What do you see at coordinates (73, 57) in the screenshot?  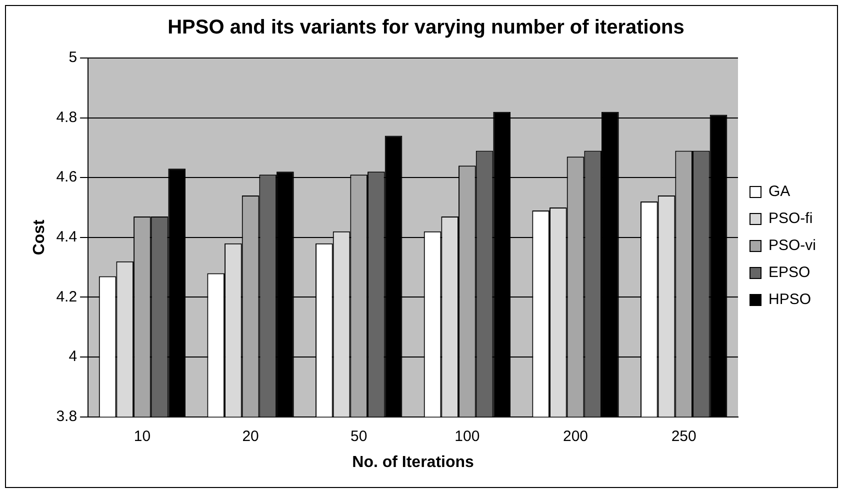 I see `y-tick-label: 5` at bounding box center [73, 57].